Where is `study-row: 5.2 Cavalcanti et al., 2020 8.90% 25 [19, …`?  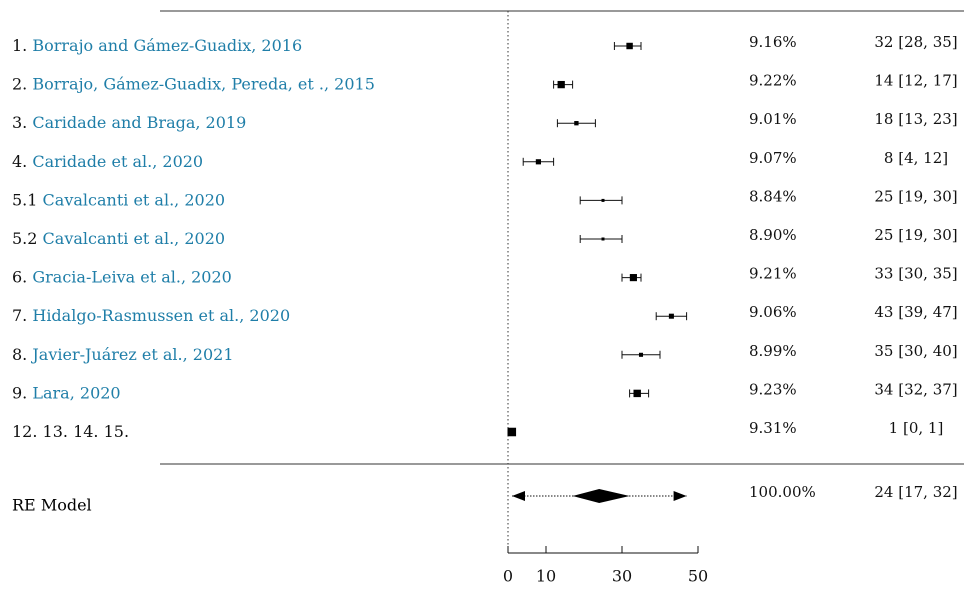 study-row: 5.2 Cavalcanti et al., 2020 8.90% 25 [19, … is located at coordinates (485, 237).